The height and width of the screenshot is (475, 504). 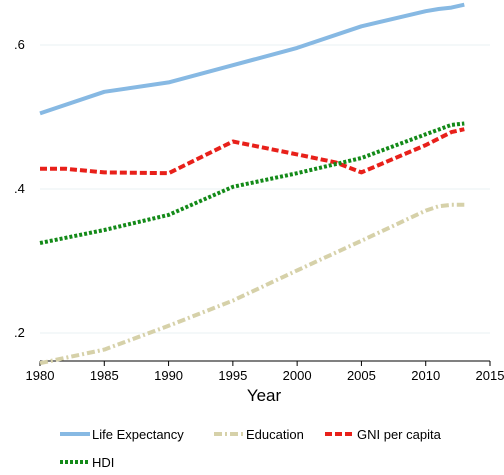 What do you see at coordinates (19, 44) in the screenshot?
I see `y-tick-label: .6` at bounding box center [19, 44].